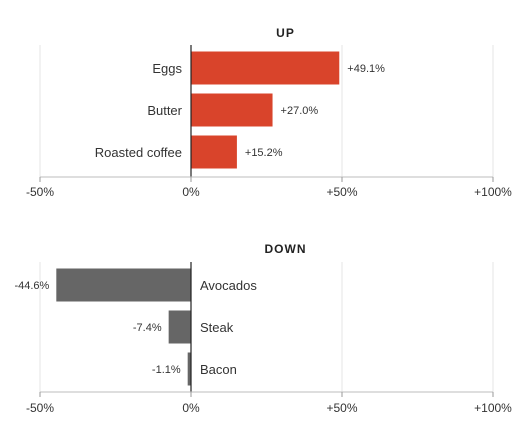 Image resolution: width=530 pixels, height=442 pixels. What do you see at coordinates (166, 370) in the screenshot?
I see `panel-1-value-label-2: -1.1%` at bounding box center [166, 370].